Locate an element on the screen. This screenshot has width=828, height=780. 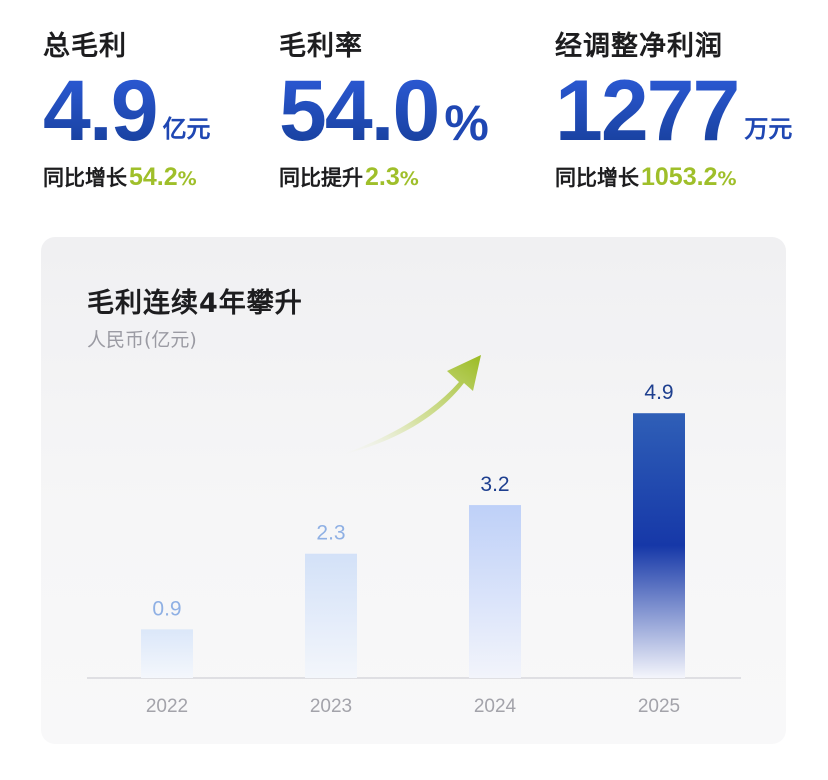
kpi-unit: 亿元 is located at coordinates (186, 129).